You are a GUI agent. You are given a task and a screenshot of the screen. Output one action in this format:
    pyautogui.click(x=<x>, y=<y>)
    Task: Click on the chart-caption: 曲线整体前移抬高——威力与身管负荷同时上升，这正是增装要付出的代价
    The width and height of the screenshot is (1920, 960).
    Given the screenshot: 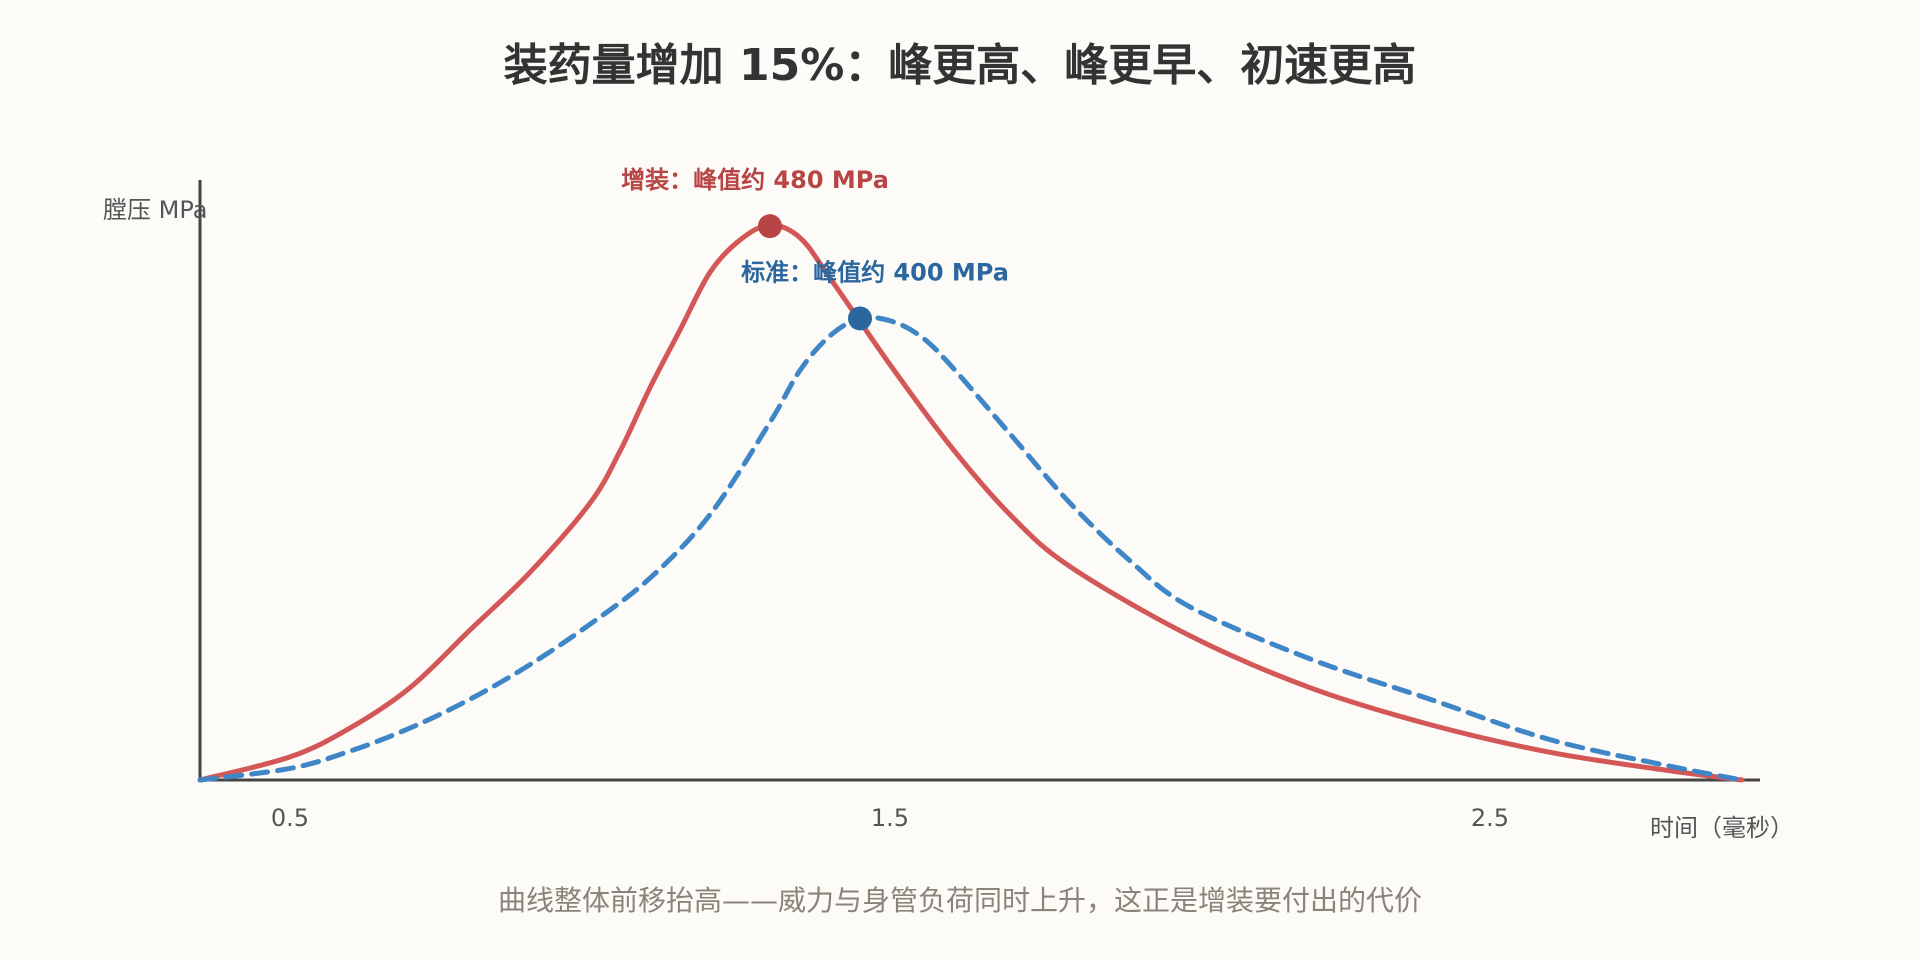 What is the action you would take?
    pyautogui.click(x=960, y=900)
    